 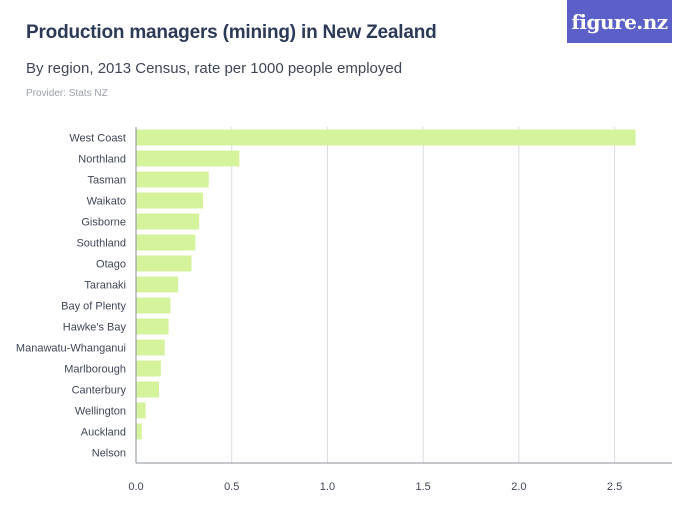 I want to click on category-label-14: Auckland, so click(x=103, y=433).